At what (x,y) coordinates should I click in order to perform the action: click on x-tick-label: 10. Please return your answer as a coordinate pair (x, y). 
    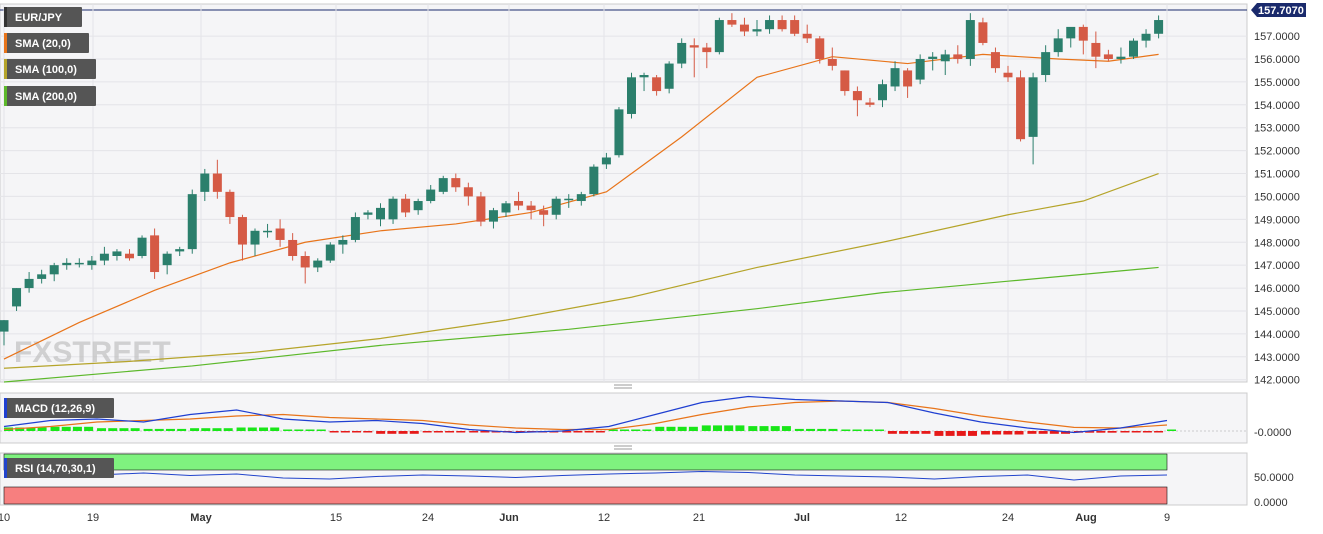
    Looking at the image, I should click on (5, 518).